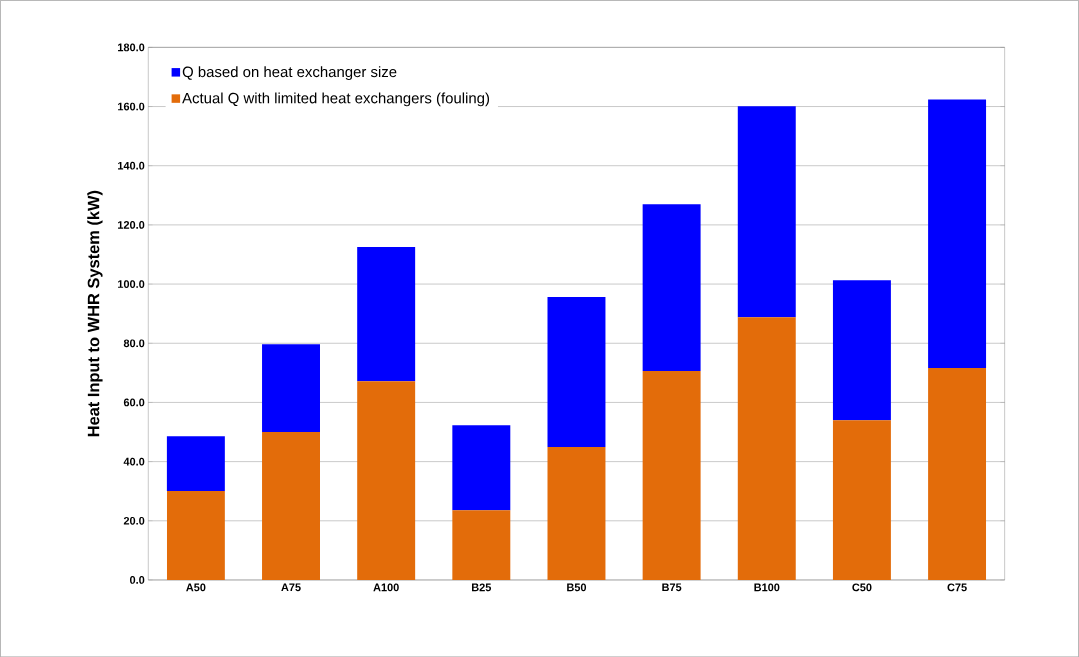 This screenshot has width=1079, height=657. I want to click on y-tick-label: 120.0, so click(131, 224).